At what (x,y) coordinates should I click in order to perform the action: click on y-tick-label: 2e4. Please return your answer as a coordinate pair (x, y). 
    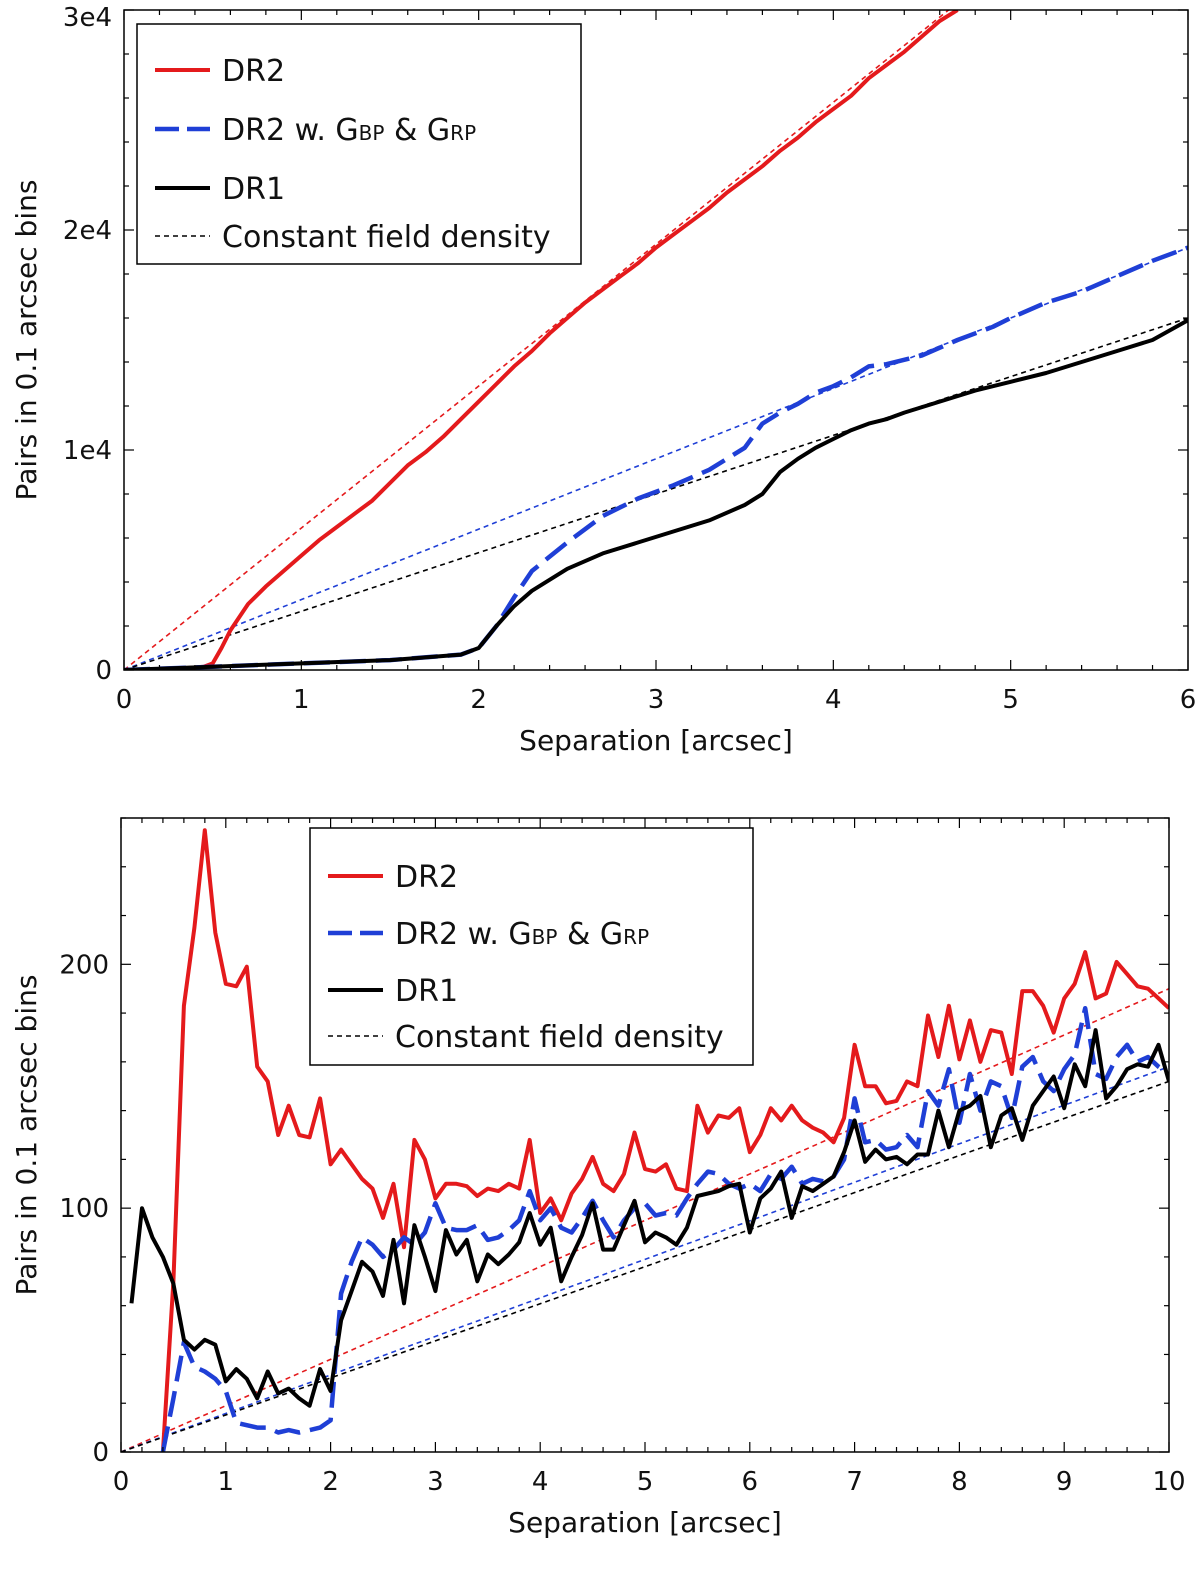
    Looking at the image, I should click on (87, 231).